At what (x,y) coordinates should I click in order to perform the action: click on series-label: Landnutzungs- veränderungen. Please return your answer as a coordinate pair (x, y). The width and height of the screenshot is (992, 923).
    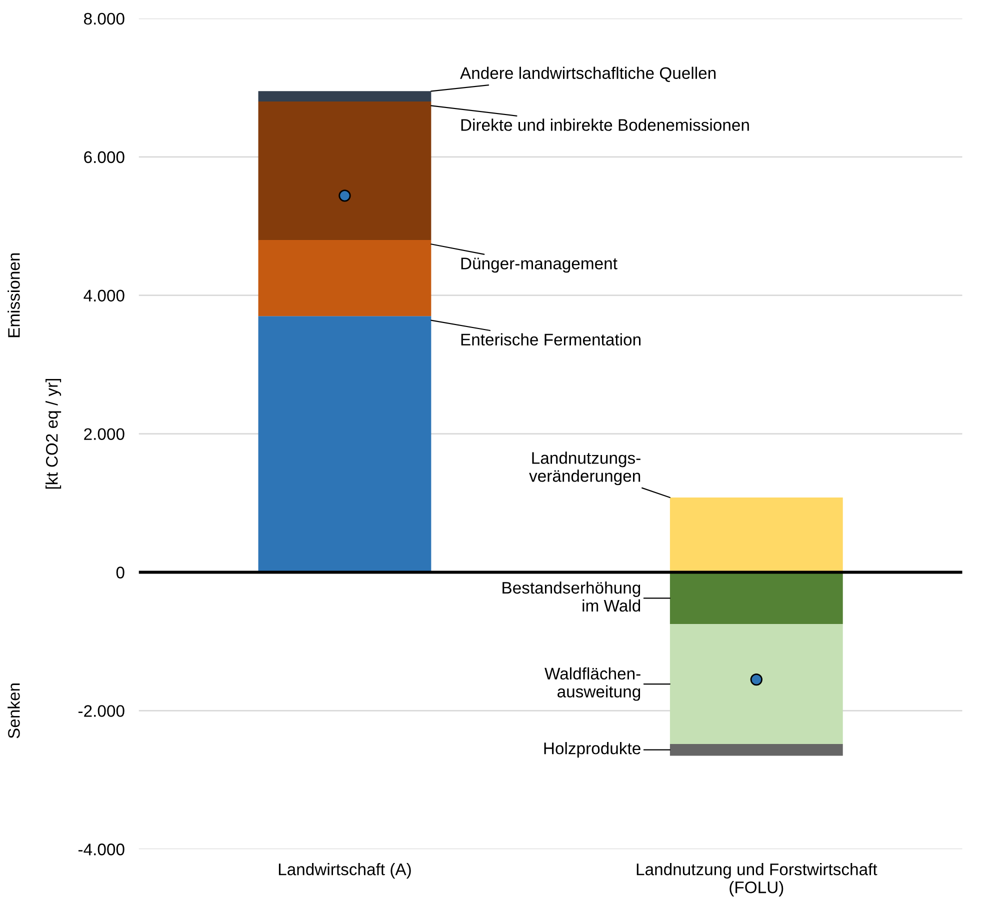
    Looking at the image, I should click on (584, 469).